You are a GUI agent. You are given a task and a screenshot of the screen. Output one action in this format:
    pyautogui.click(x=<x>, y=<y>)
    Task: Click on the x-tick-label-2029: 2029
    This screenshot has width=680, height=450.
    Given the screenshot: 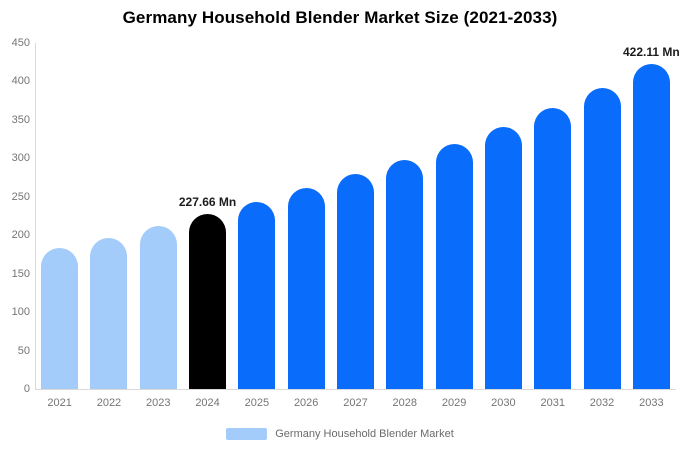 What is the action you would take?
    pyautogui.click(x=454, y=403)
    